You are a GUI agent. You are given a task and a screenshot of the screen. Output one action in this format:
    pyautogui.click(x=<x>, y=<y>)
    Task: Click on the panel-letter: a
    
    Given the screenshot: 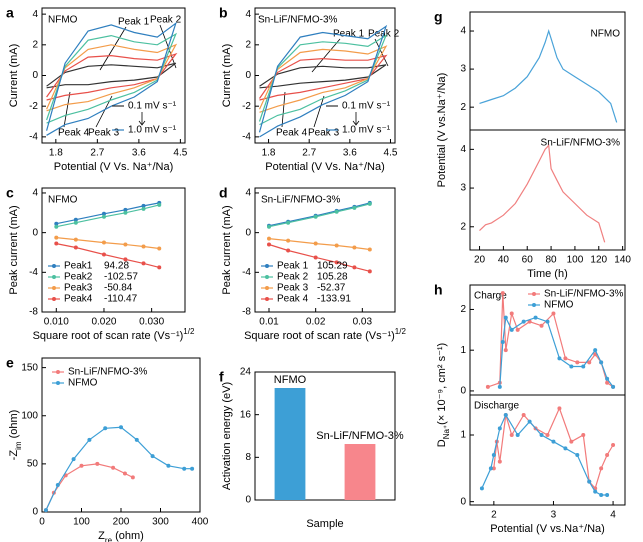 What is the action you would take?
    pyautogui.click(x=10, y=13)
    